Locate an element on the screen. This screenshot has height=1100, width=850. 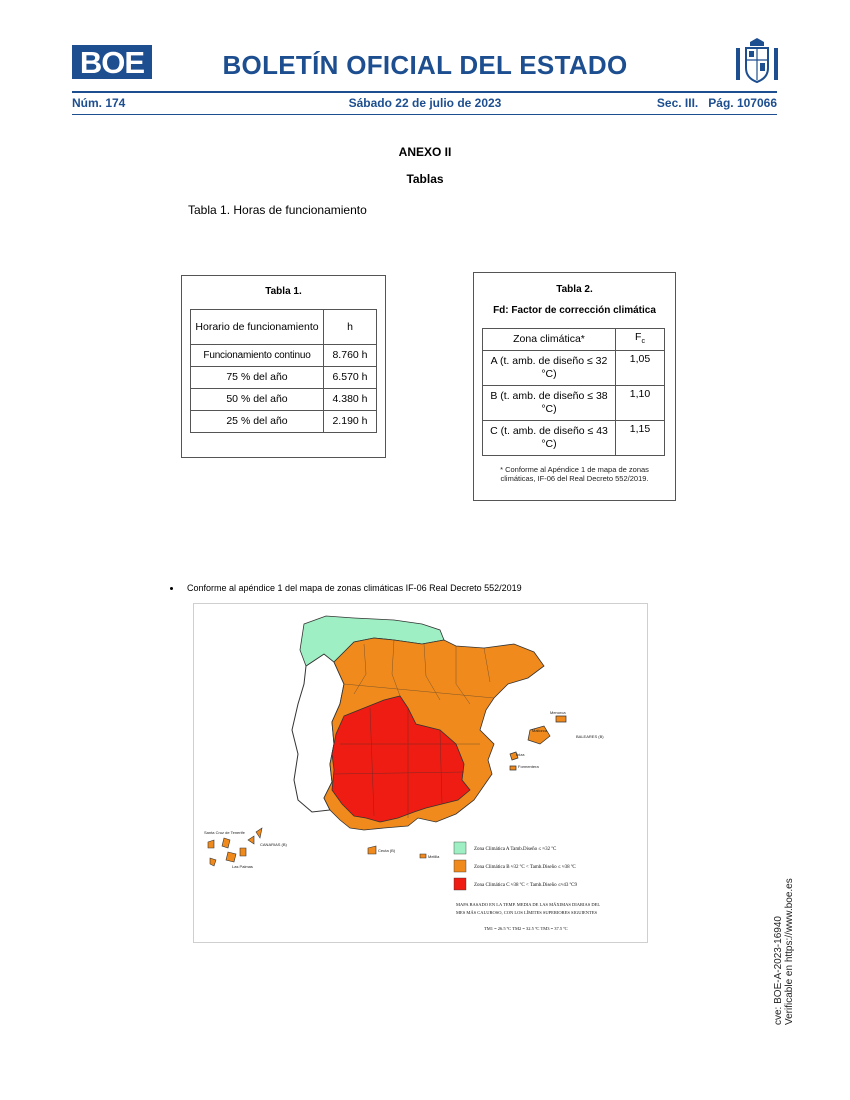
table2-cell: C (t. amb. de diseño ≤ 43 °C) is located at coordinates (549, 438).